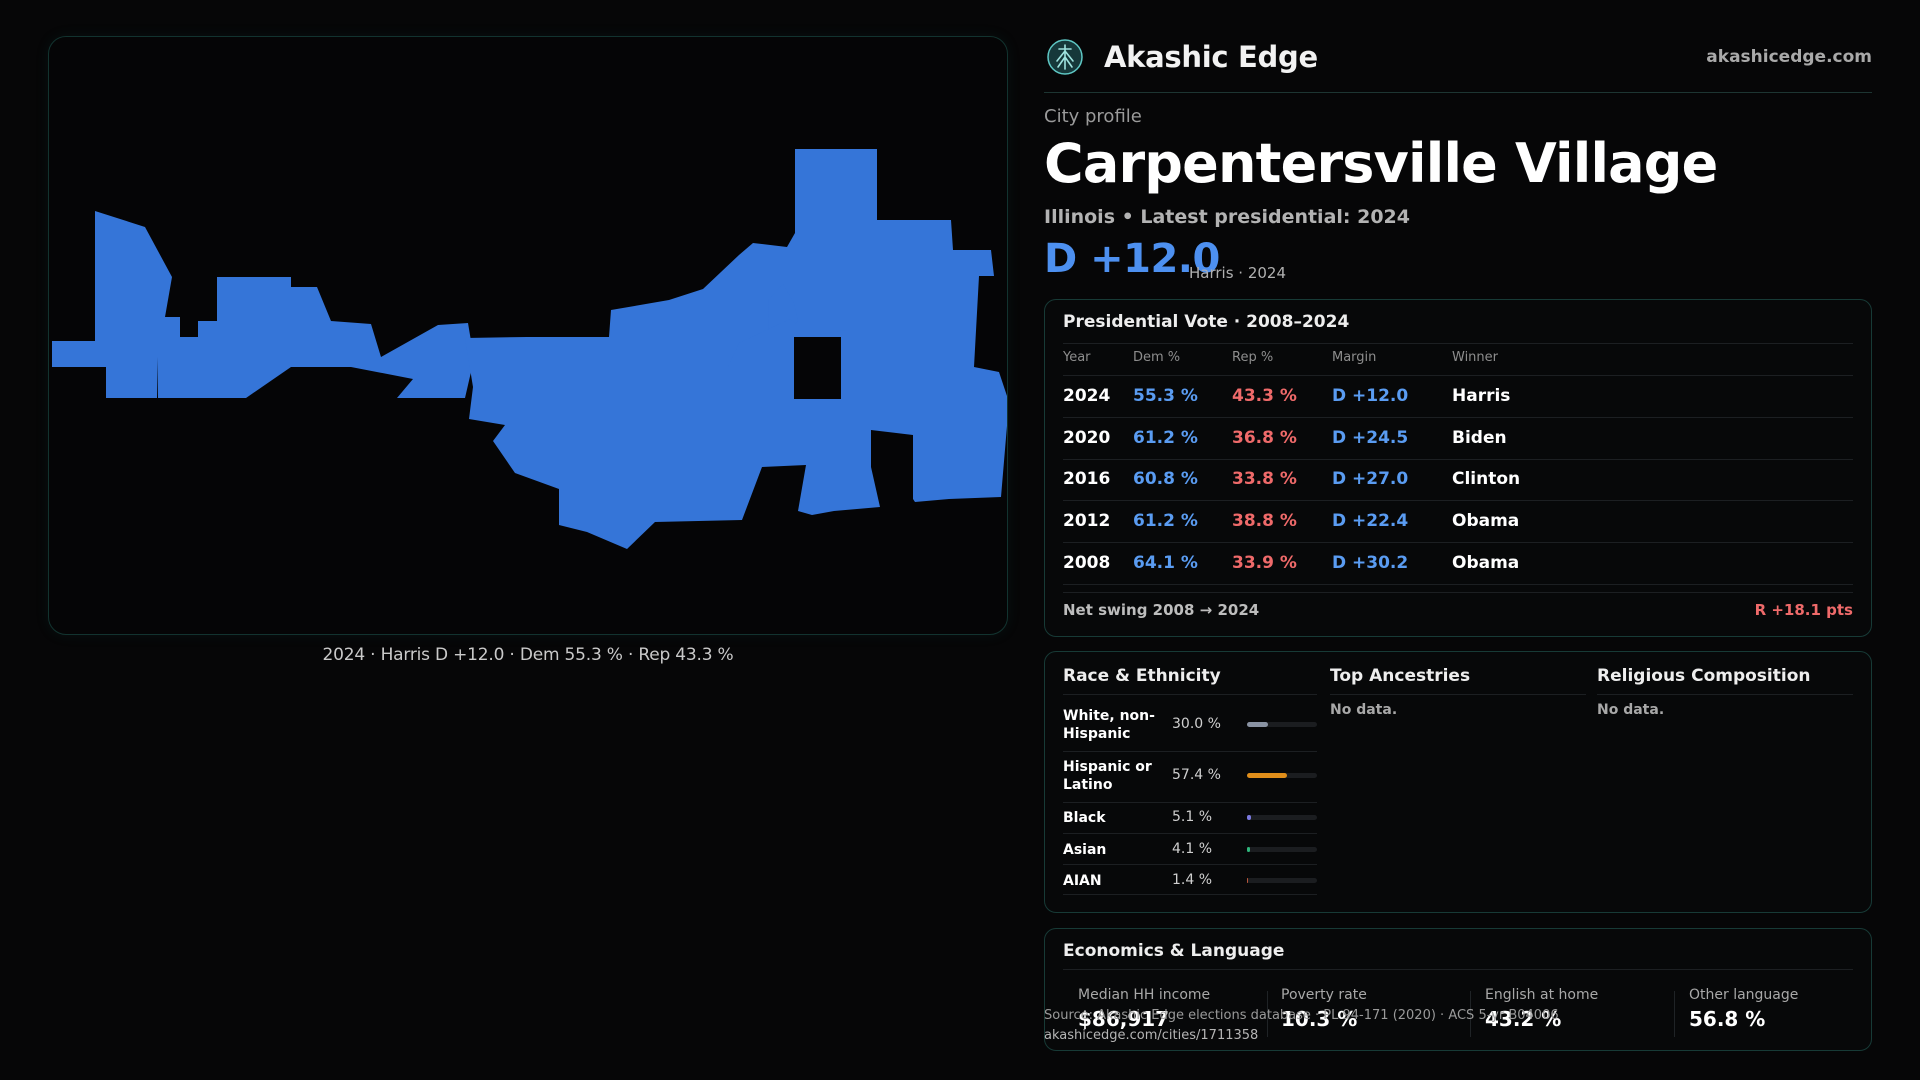 The height and width of the screenshot is (1080, 1920). What do you see at coordinates (1370, 521) in the screenshot?
I see `cell-margin: D +22.4` at bounding box center [1370, 521].